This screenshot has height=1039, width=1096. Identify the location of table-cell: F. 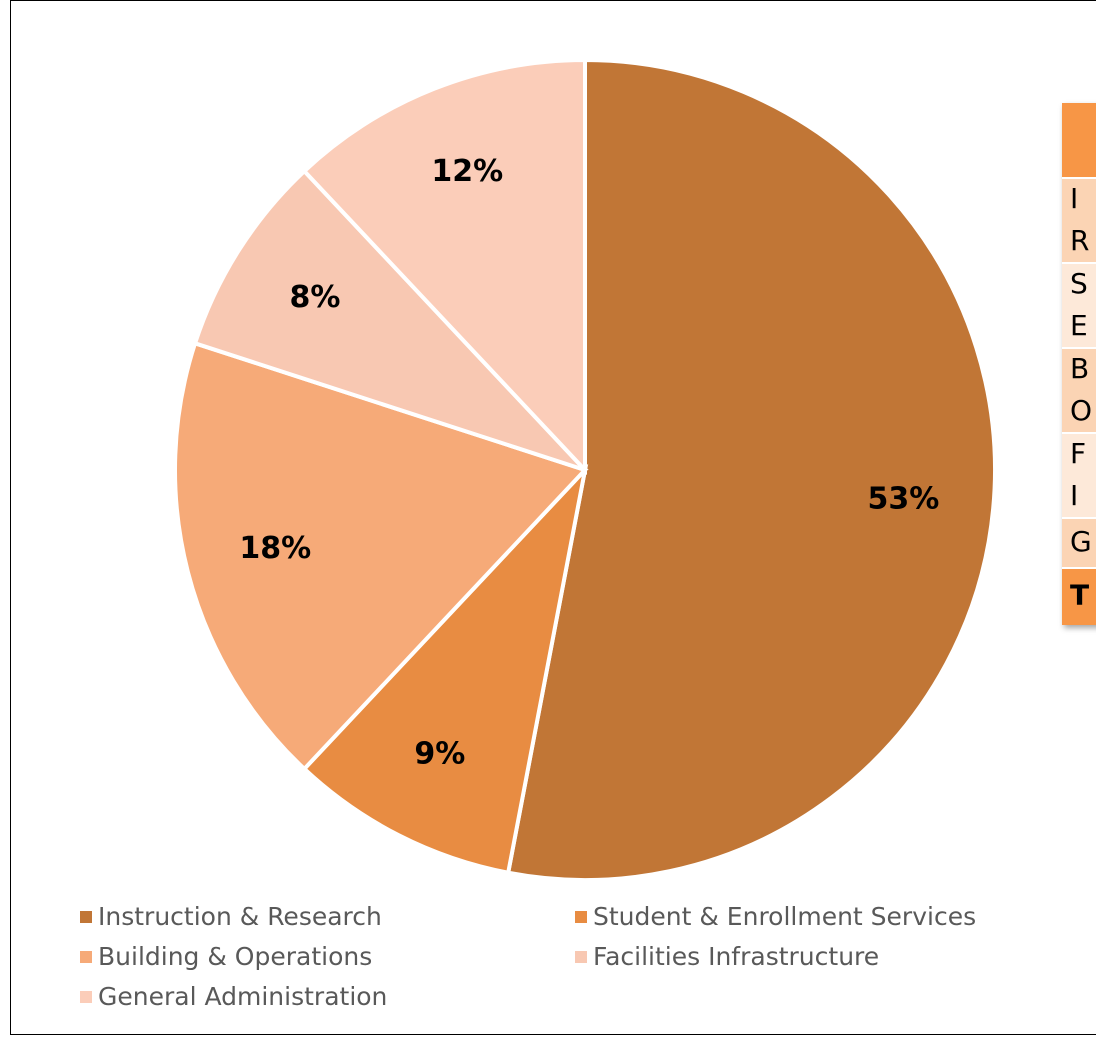
(1078, 453).